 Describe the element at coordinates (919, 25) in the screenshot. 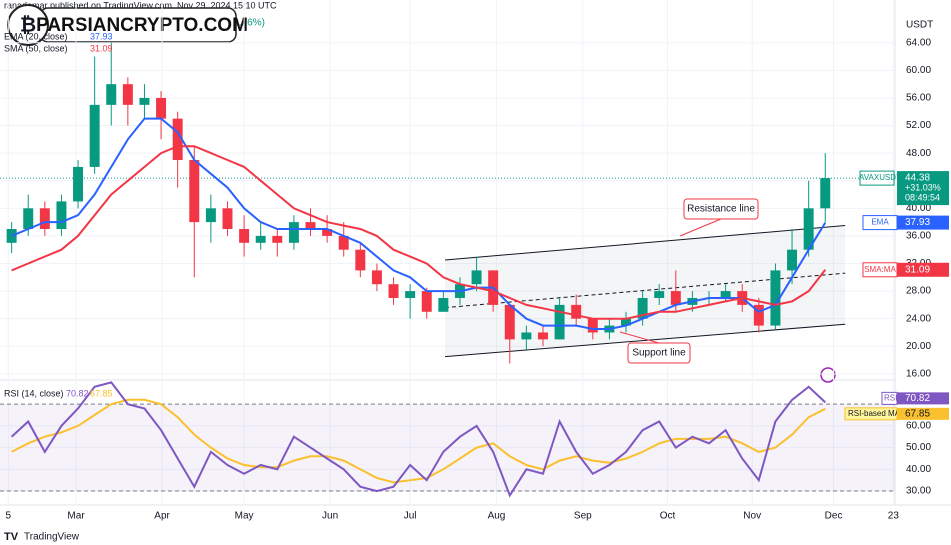

I see `currency: USDT` at that location.